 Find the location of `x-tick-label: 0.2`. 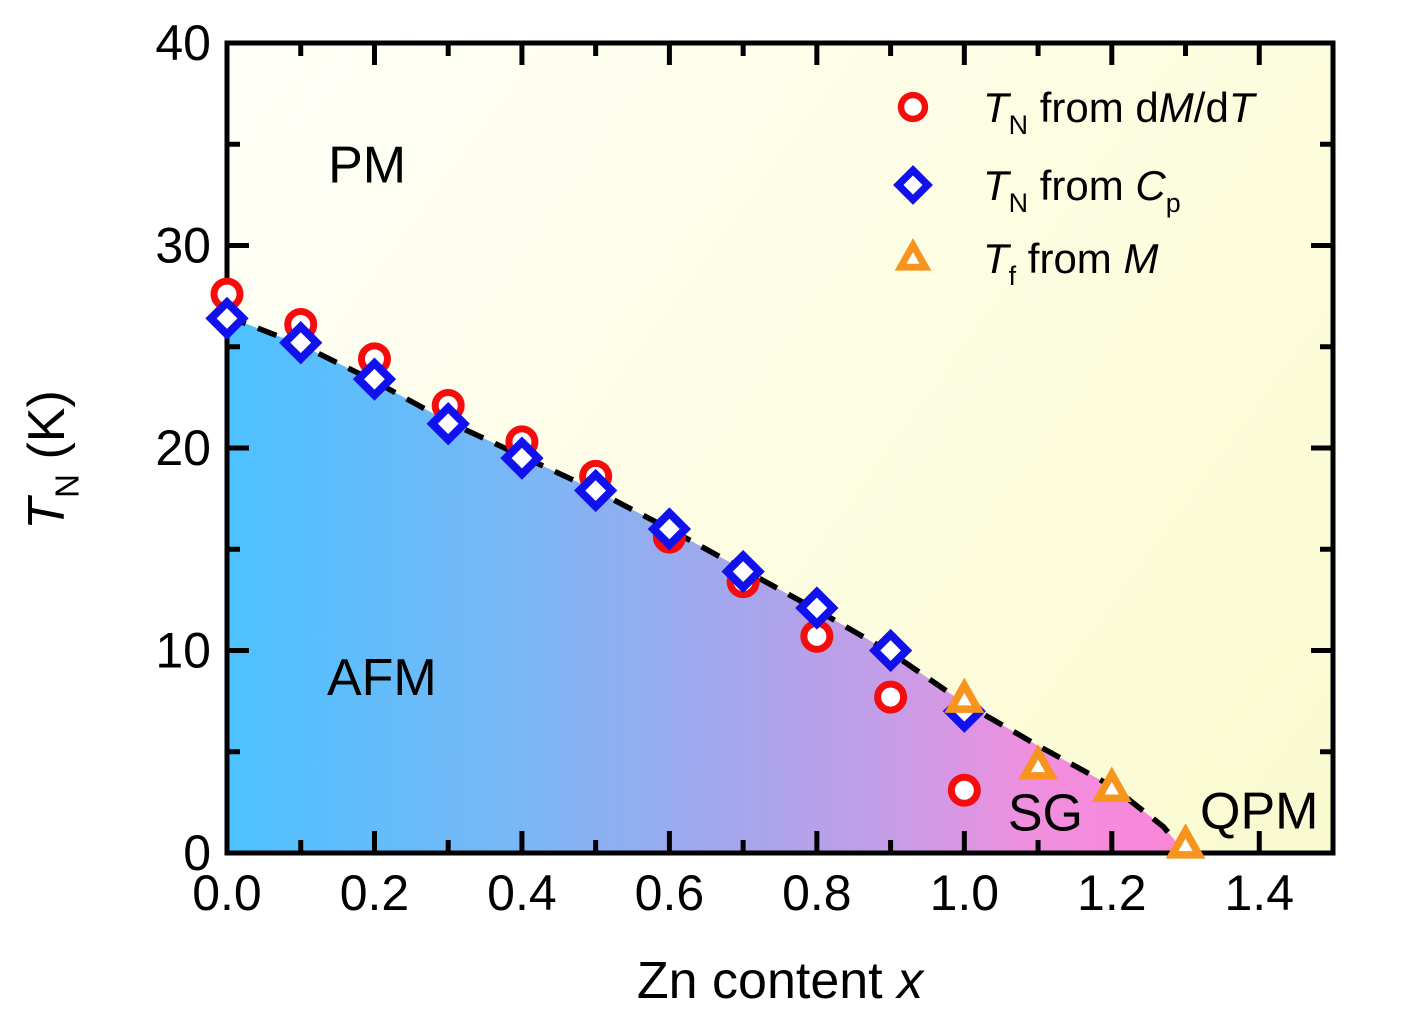

x-tick-label: 0.2 is located at coordinates (375, 893).